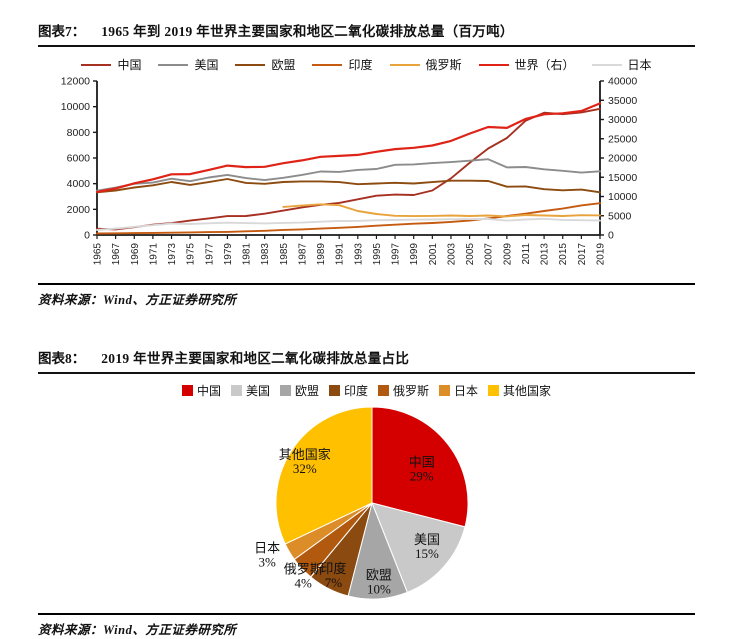 Image resolution: width=729 pixels, height=639 pixels. I want to click on svg-text: 欧盟, so click(378, 575).